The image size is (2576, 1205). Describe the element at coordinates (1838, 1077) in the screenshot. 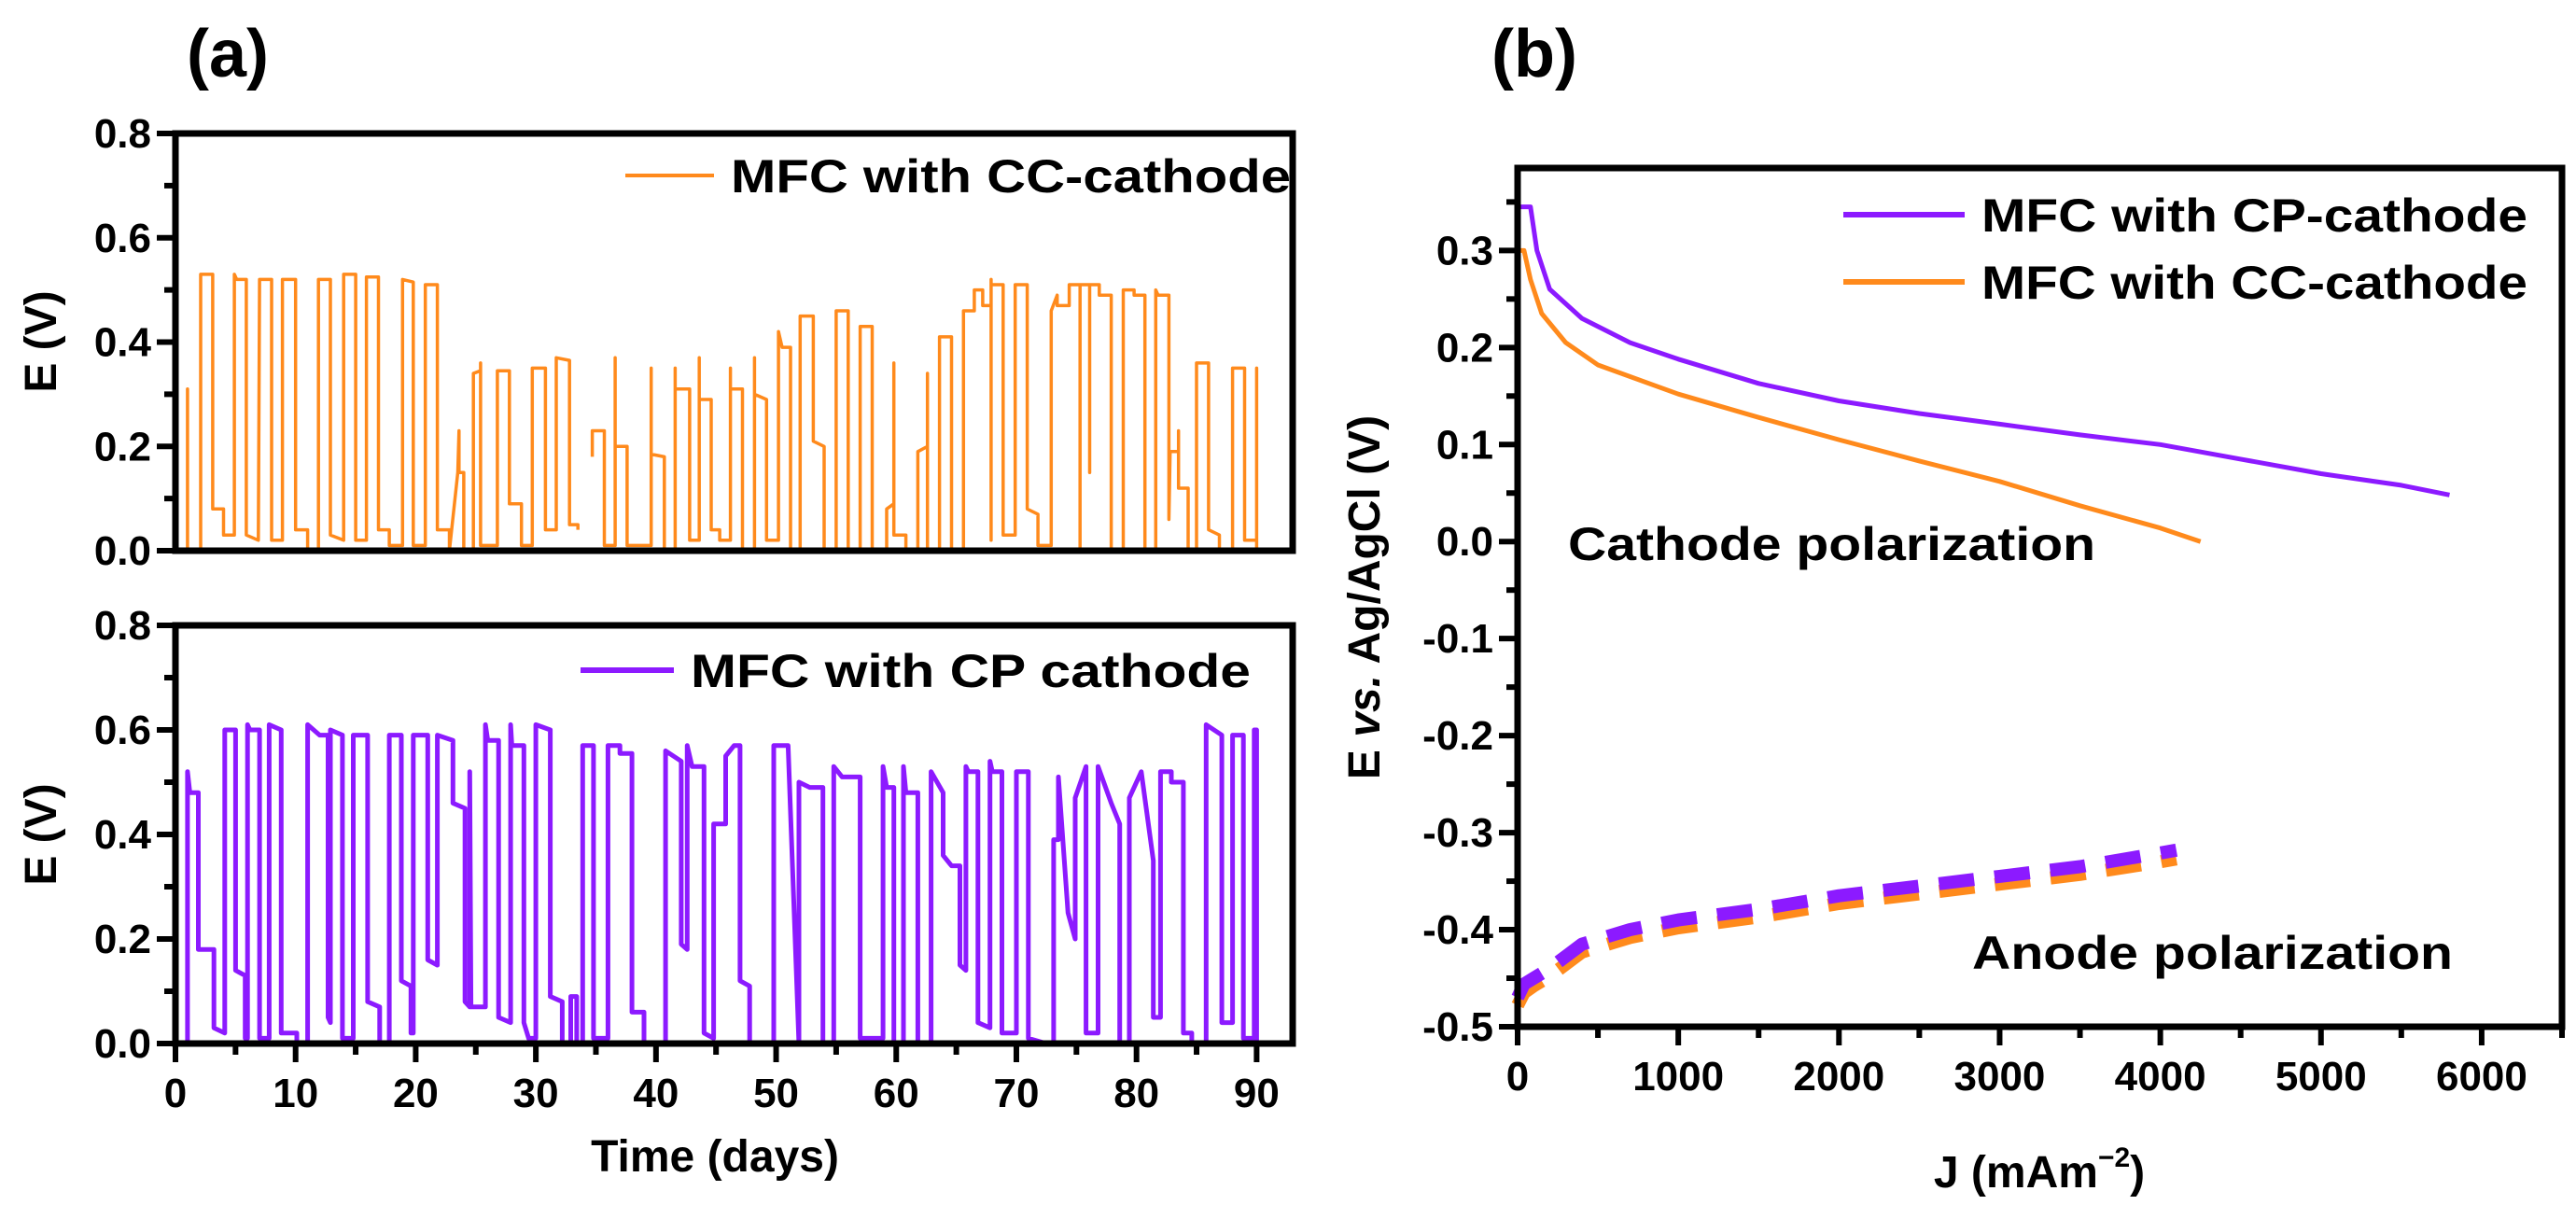

I see `x-tick-label: 2000` at that location.